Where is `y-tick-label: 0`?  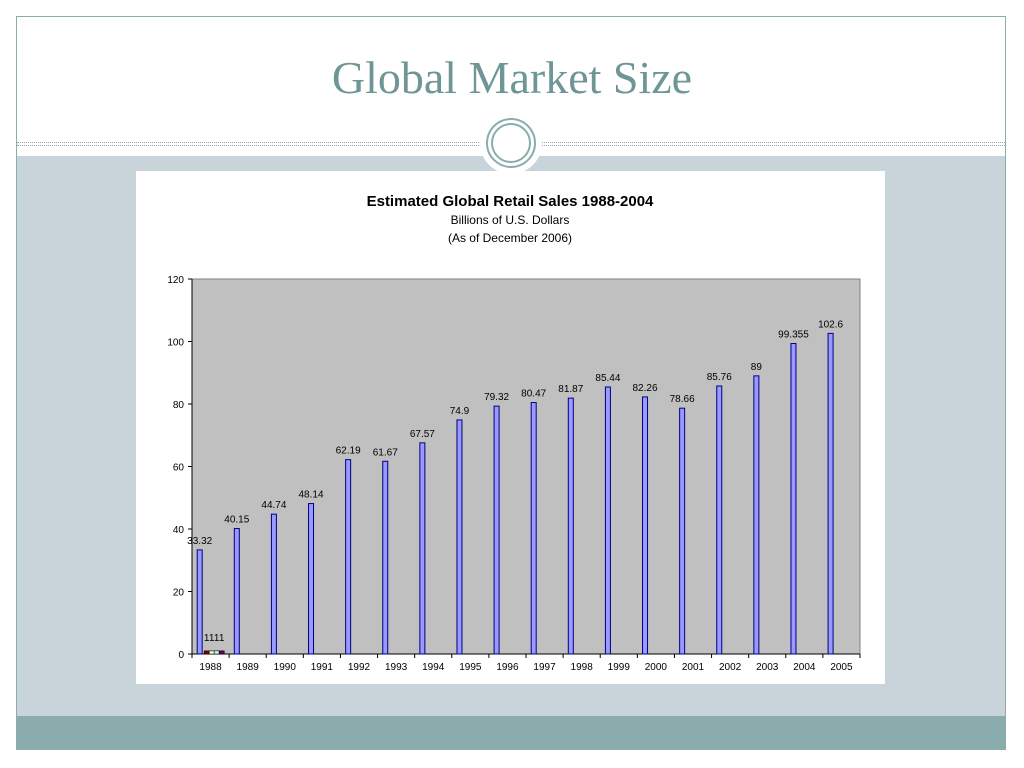
y-tick-label: 0 is located at coordinates (181, 655).